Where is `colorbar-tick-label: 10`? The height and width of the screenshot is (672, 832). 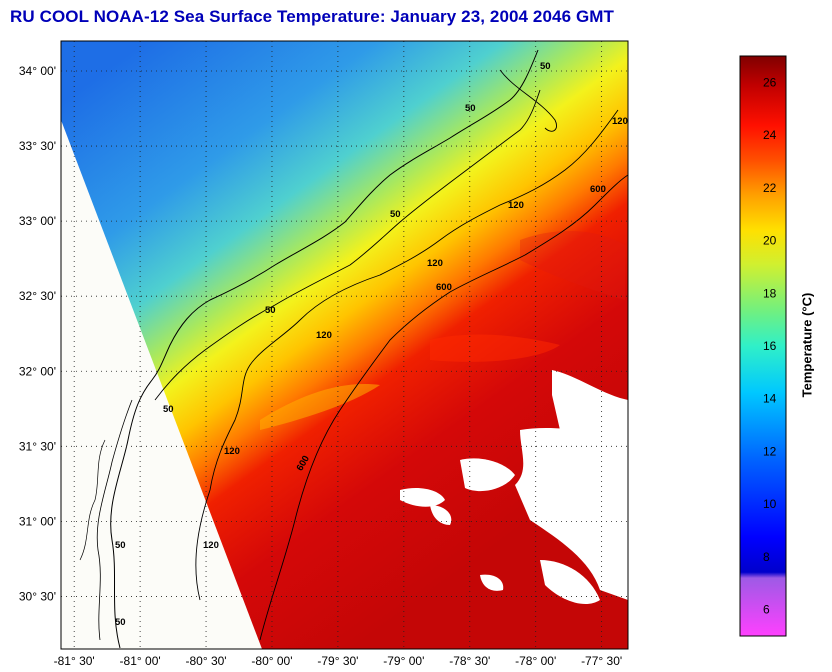
colorbar-tick-label: 10 is located at coordinates (770, 504).